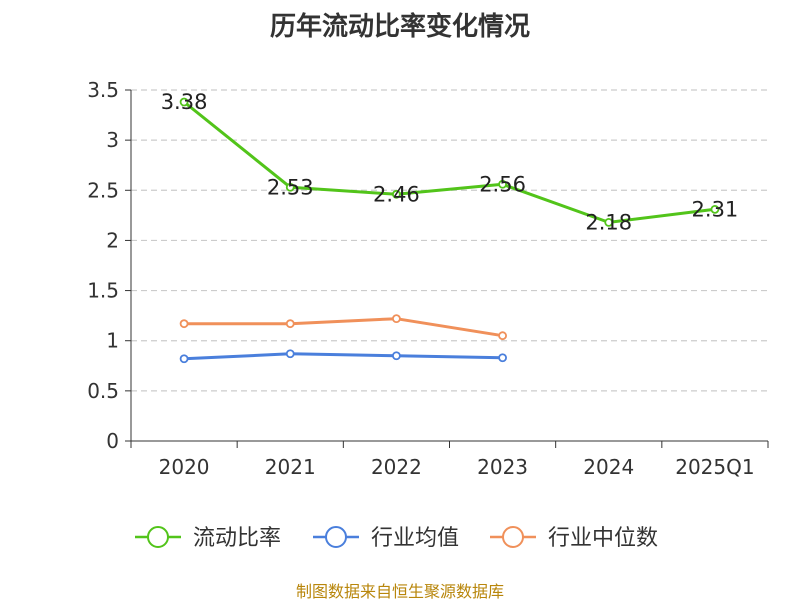  What do you see at coordinates (290, 467) in the screenshot?
I see `x-tick-label: 2021` at bounding box center [290, 467].